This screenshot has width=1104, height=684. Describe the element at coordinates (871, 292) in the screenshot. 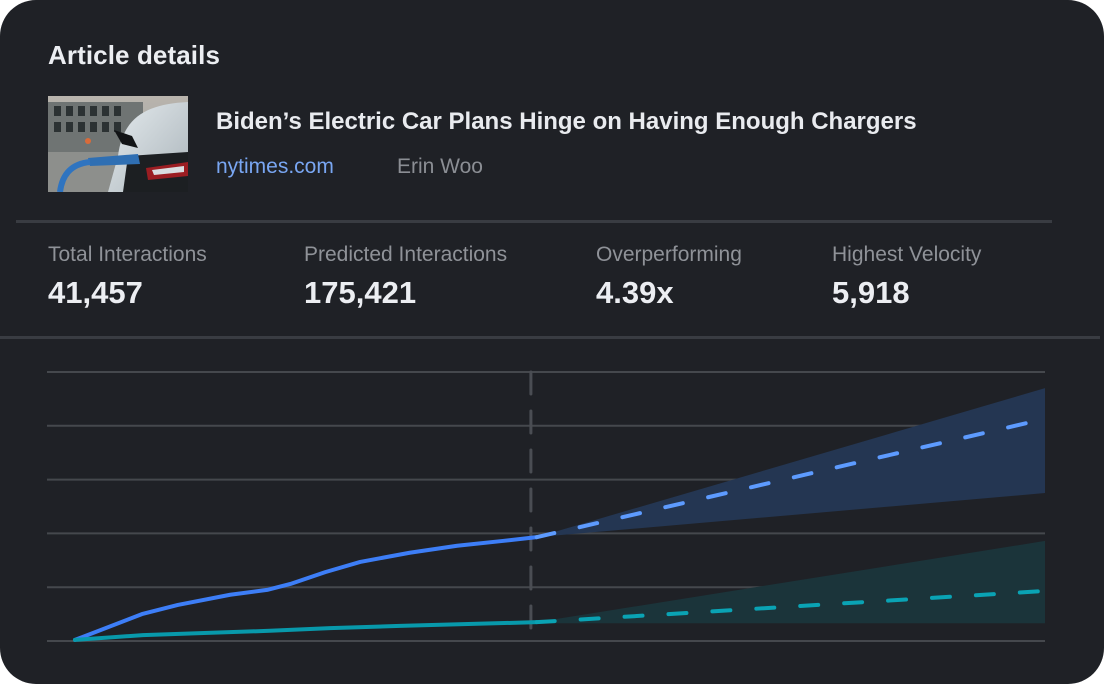

I see `stat-value: 5,918` at that location.